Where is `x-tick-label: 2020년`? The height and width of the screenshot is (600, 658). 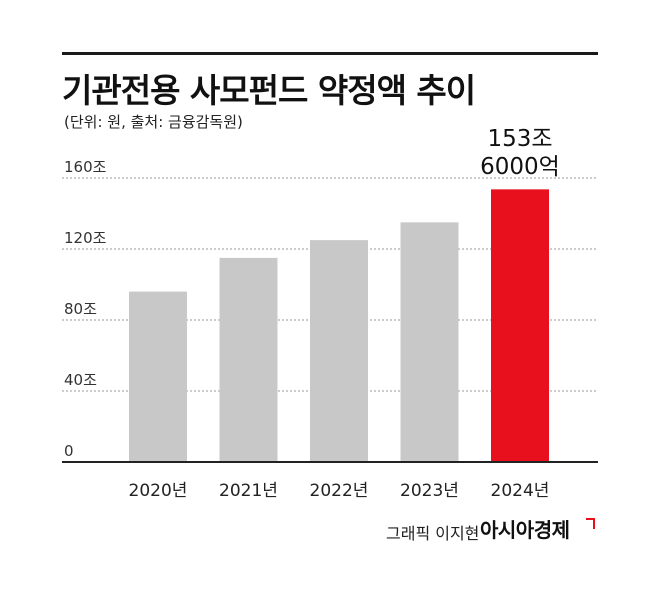 x-tick-label: 2020년 is located at coordinates (158, 491).